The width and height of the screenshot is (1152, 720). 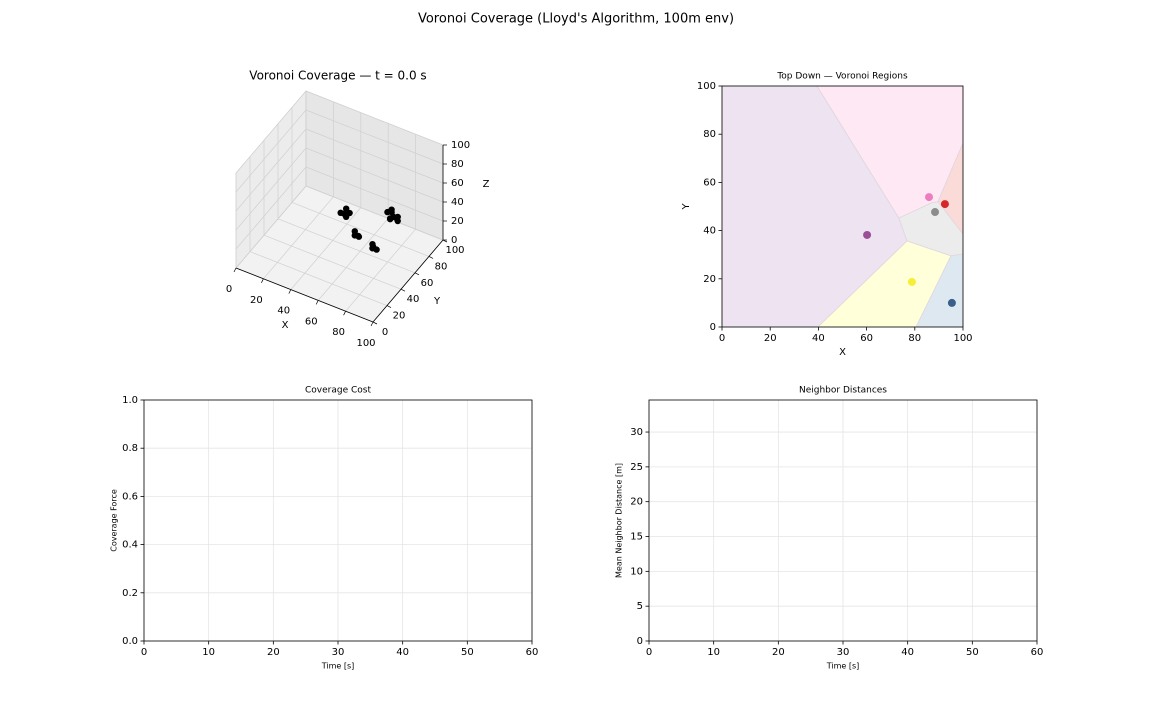 I want to click on axes-title: Top Down — Voronoi Regions, so click(x=842, y=77).